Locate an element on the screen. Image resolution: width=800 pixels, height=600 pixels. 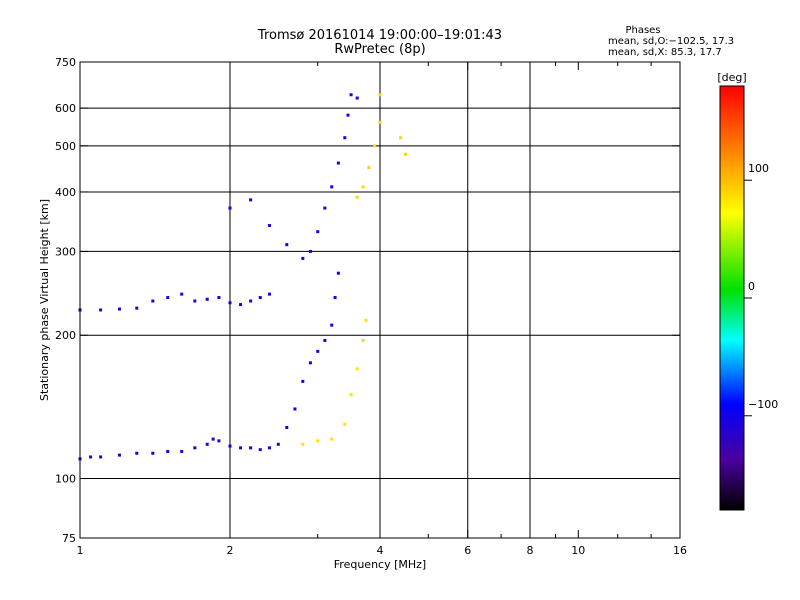
y-tick-label: 500 is located at coordinates (65, 146).